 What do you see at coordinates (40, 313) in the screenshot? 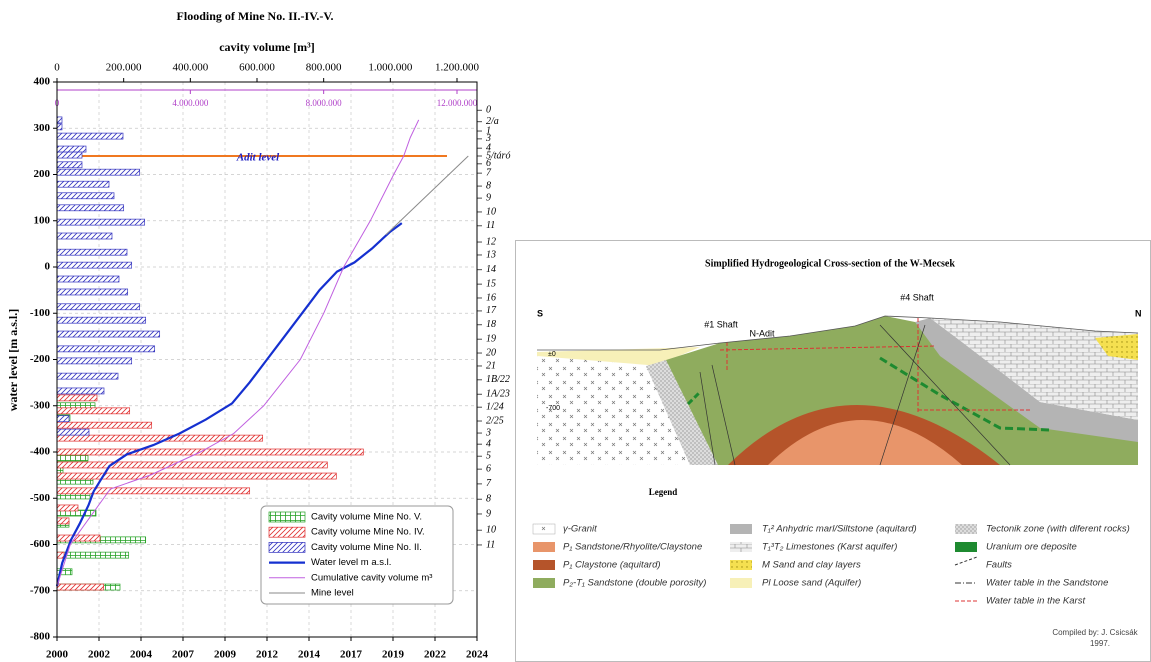
I see `y-tick-label: -100` at bounding box center [40, 313].